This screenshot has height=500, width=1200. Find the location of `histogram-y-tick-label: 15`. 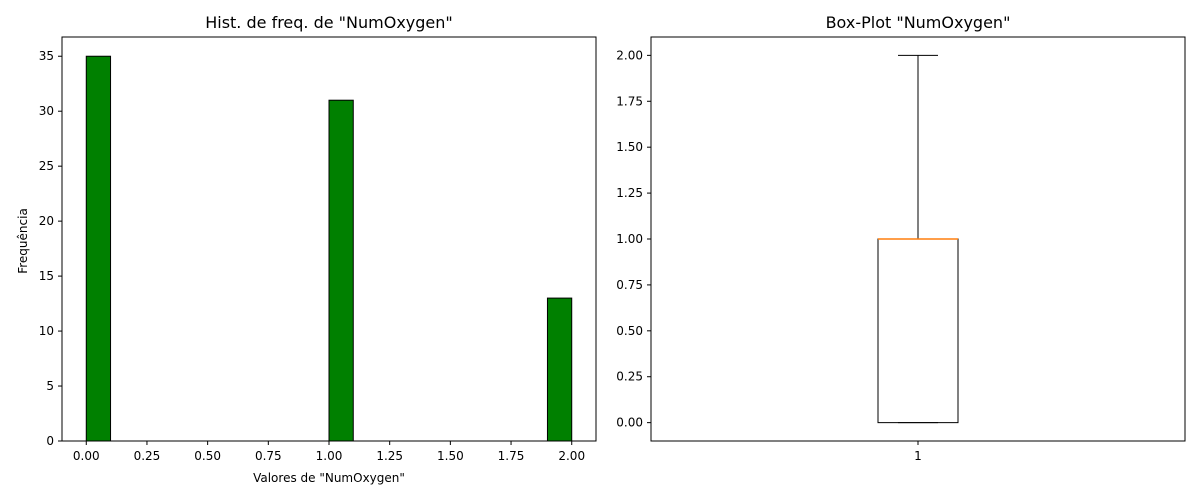

histogram-y-tick-label: 15 is located at coordinates (46, 276).